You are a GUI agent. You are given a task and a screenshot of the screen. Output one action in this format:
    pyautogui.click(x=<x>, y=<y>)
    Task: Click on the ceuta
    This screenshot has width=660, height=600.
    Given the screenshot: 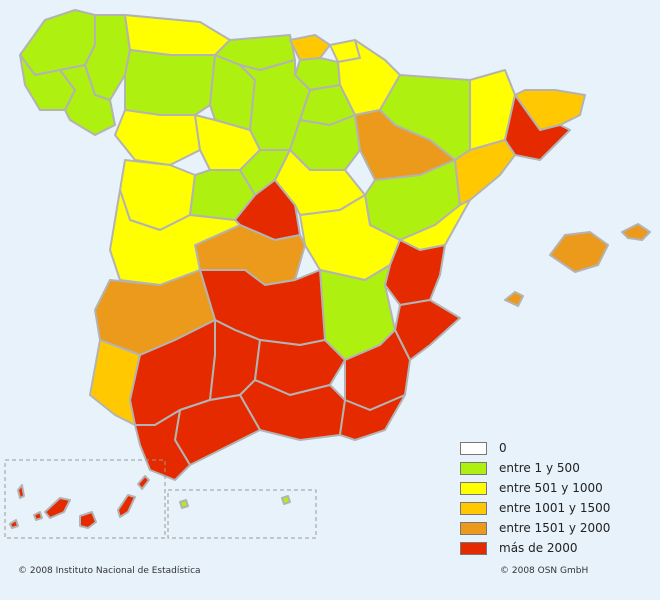 What is the action you would take?
    pyautogui.click(x=184, y=504)
    